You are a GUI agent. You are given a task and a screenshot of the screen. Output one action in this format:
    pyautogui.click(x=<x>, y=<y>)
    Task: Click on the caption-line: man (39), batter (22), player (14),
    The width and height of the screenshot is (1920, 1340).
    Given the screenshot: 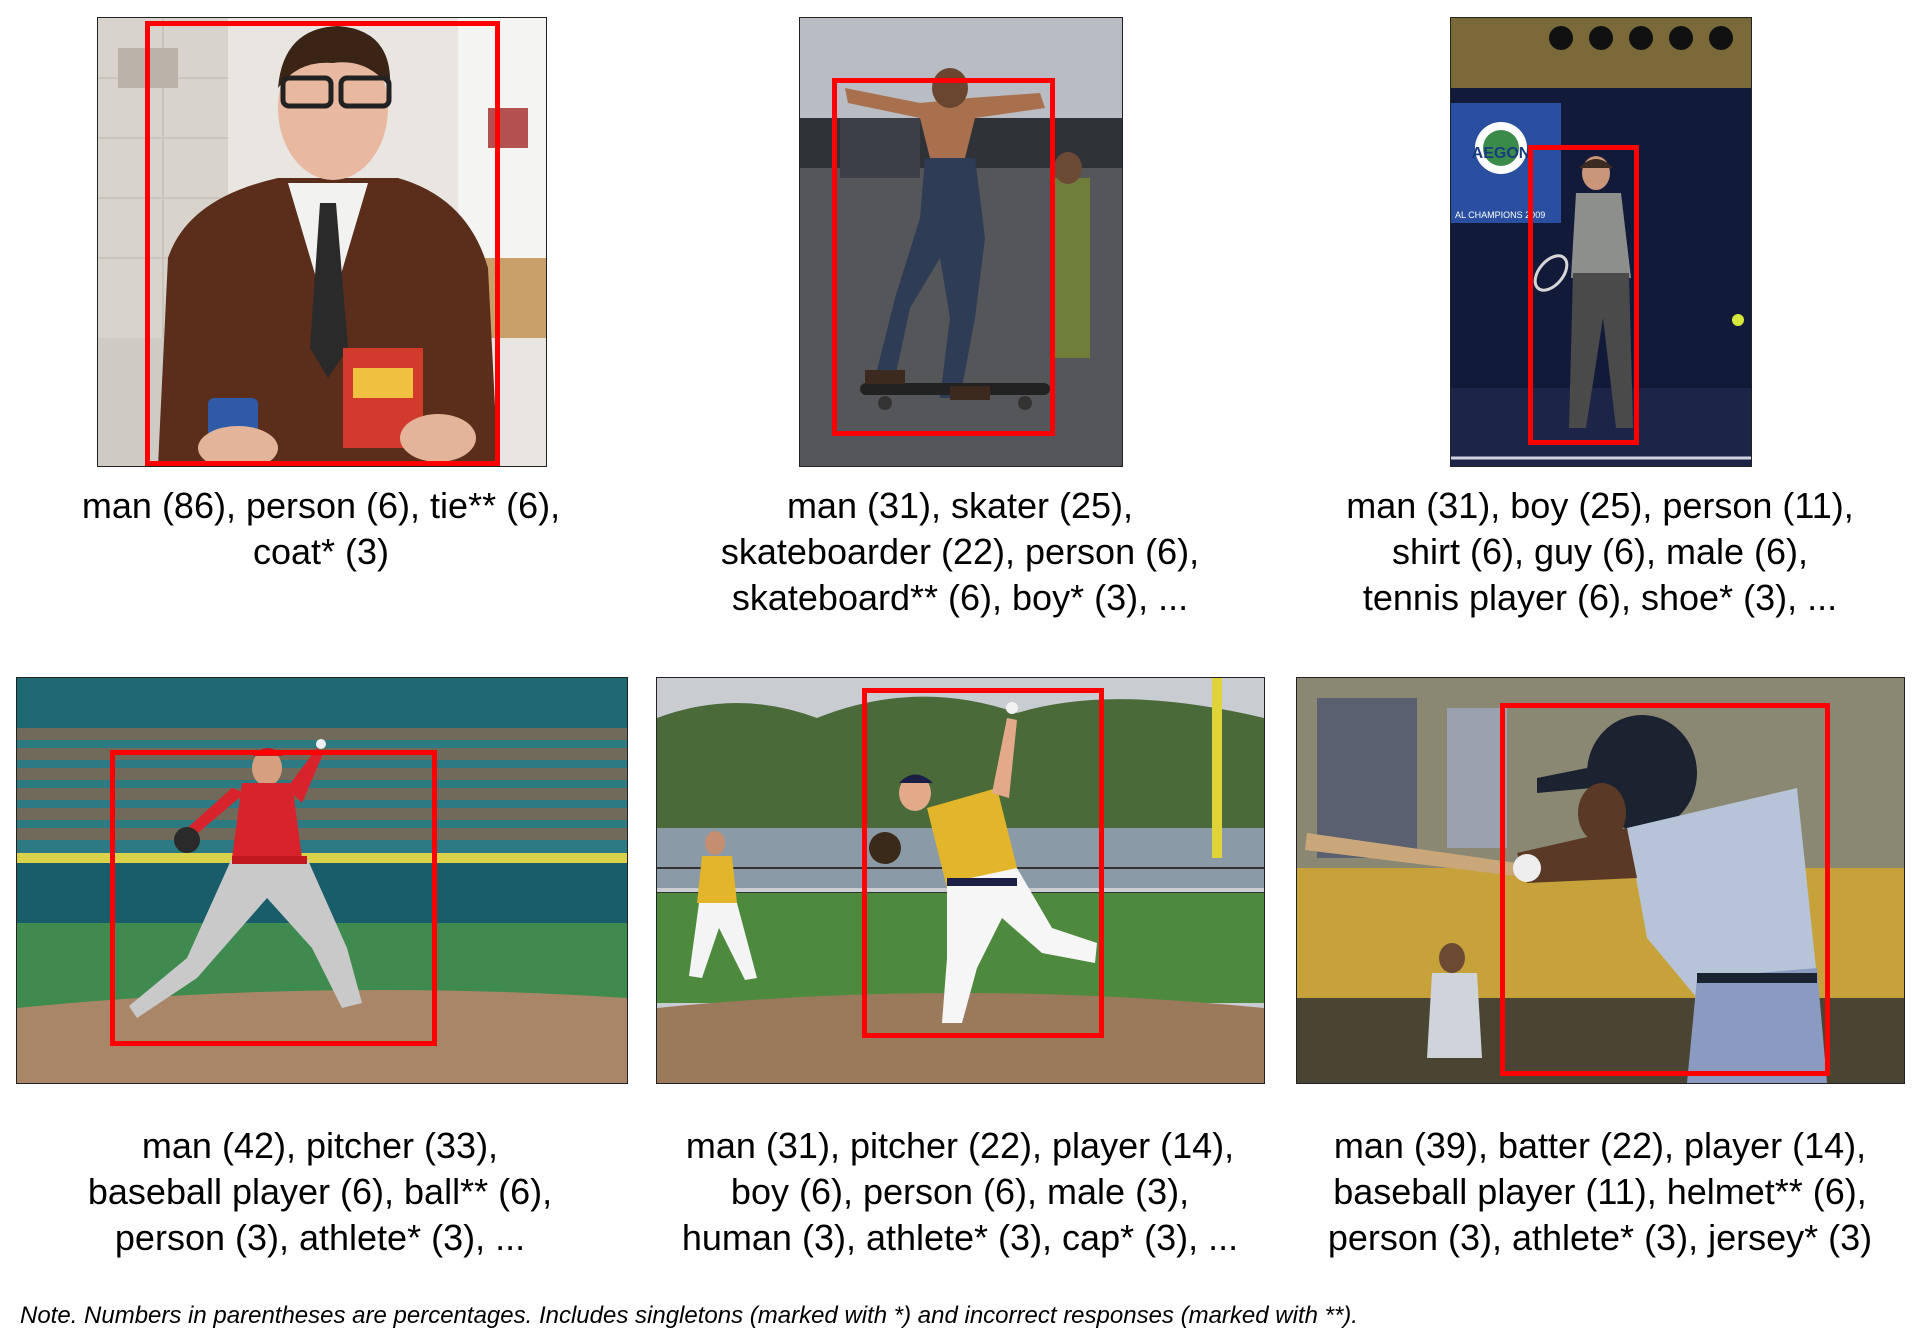 What is the action you would take?
    pyautogui.click(x=1600, y=1145)
    